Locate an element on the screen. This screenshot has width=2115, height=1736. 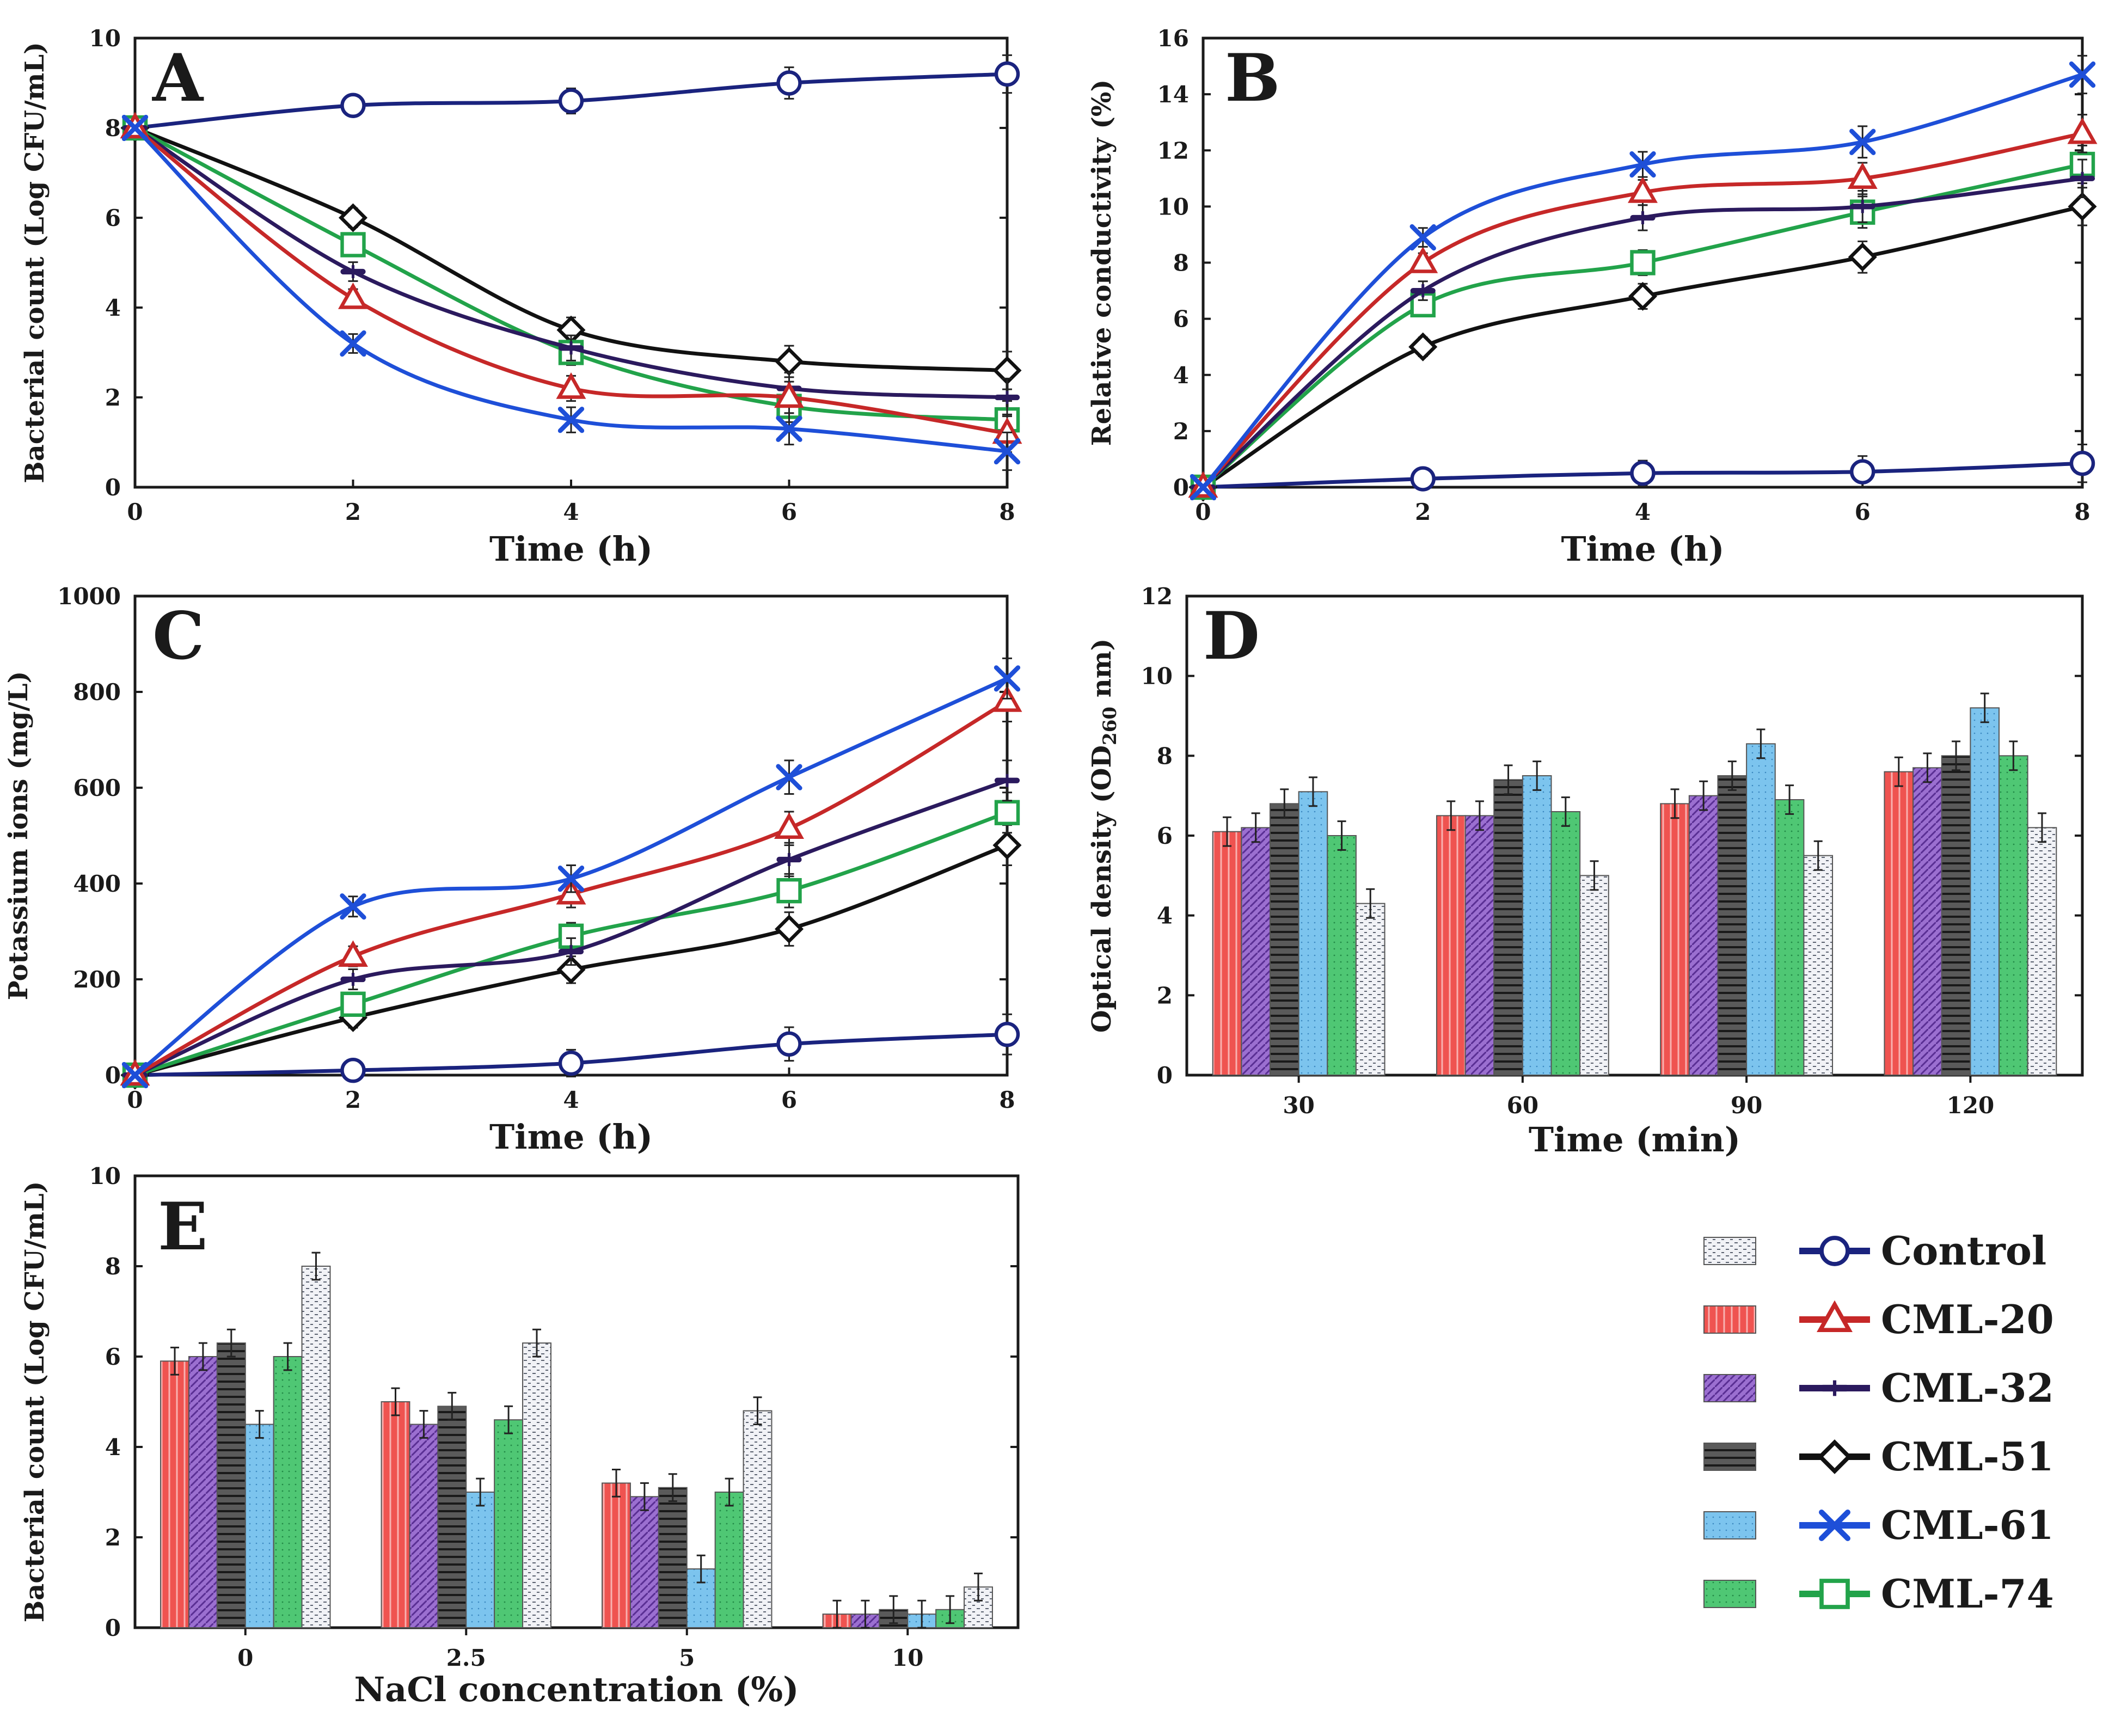
panel-c-ytick-label: 800 is located at coordinates (97, 692).